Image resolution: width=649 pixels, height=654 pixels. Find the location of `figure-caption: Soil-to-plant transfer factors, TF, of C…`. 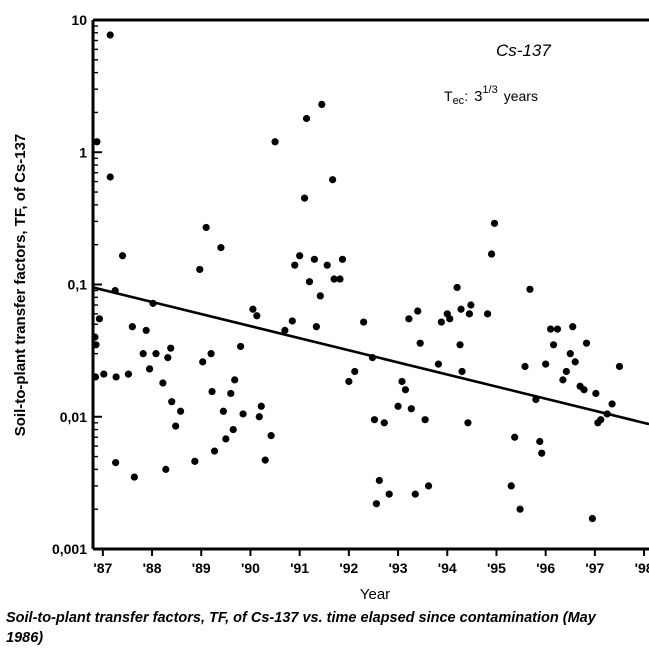

figure-caption: Soil-to-plant transfer factors, TF, of C… is located at coordinates (301, 628).